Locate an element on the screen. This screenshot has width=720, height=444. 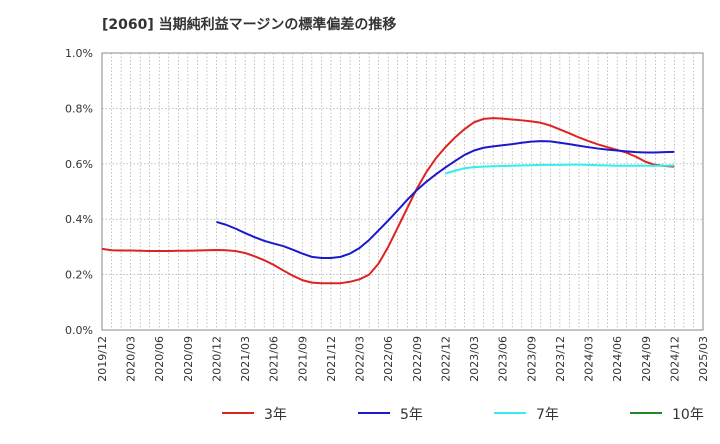
y-tick-label: 0.4% is located at coordinates (79, 219).